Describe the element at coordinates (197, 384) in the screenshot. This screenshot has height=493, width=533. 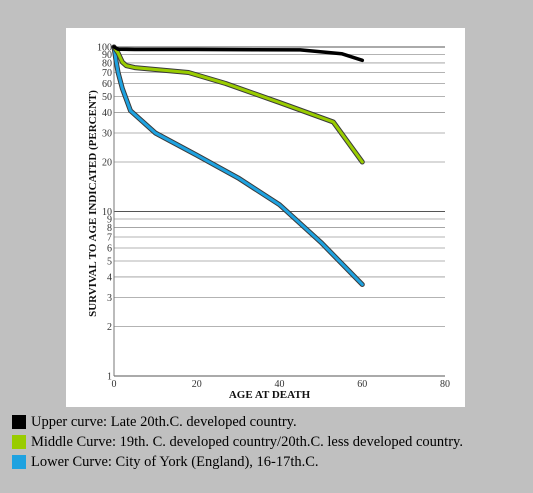
I see `x-tick-label: 20` at that location.